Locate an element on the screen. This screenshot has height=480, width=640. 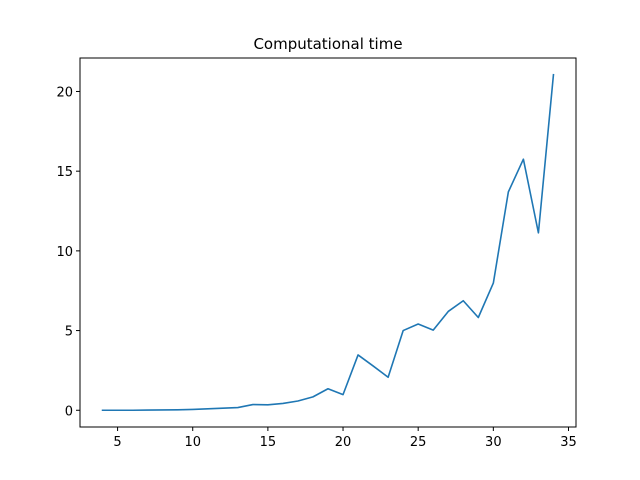
x-tick-label: 15 is located at coordinates (268, 442).